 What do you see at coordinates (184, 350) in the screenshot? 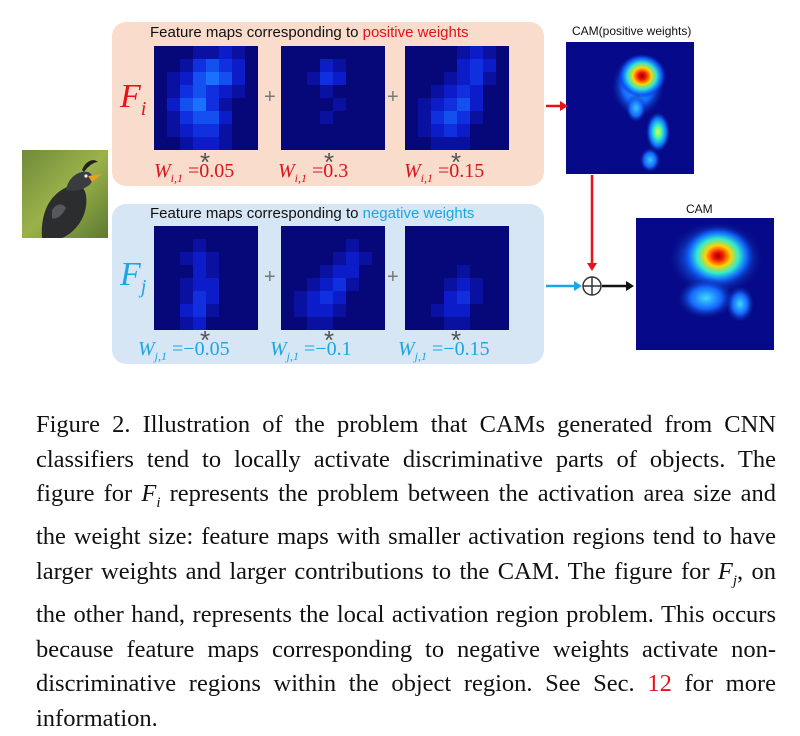
I see `weight-label: Wj,1 =−0.05` at bounding box center [184, 350].